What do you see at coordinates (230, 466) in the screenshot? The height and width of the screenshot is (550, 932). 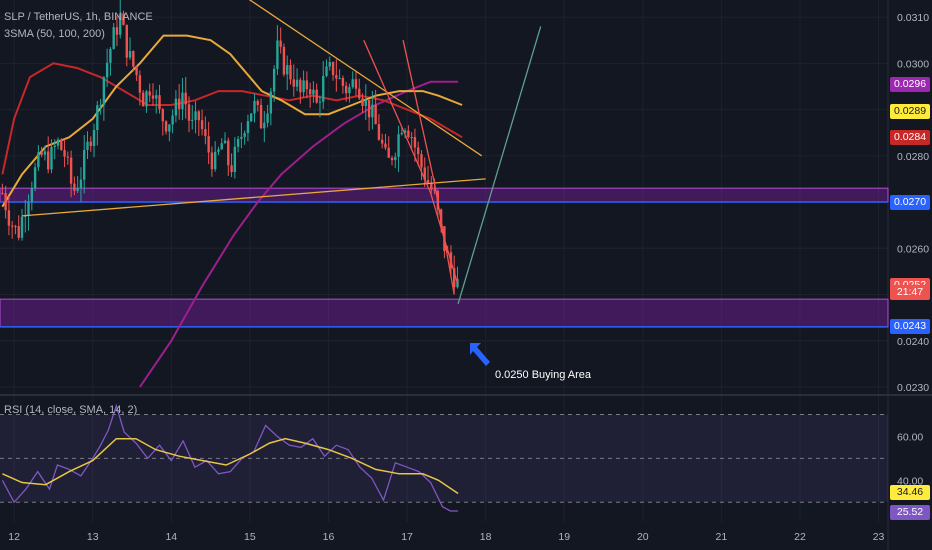 I see `rsi-ma-line` at bounding box center [230, 466].